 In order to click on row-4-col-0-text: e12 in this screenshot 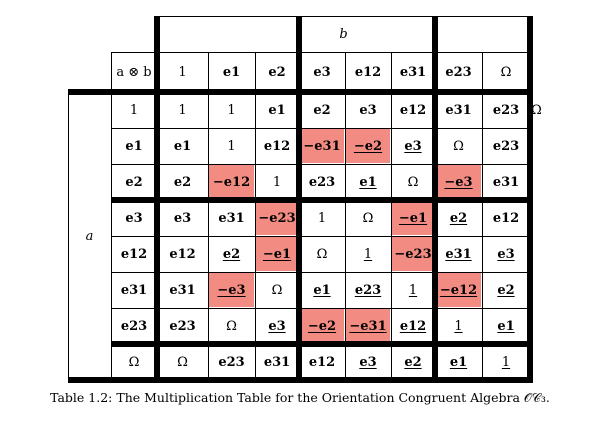, I will do `click(182, 254)`.